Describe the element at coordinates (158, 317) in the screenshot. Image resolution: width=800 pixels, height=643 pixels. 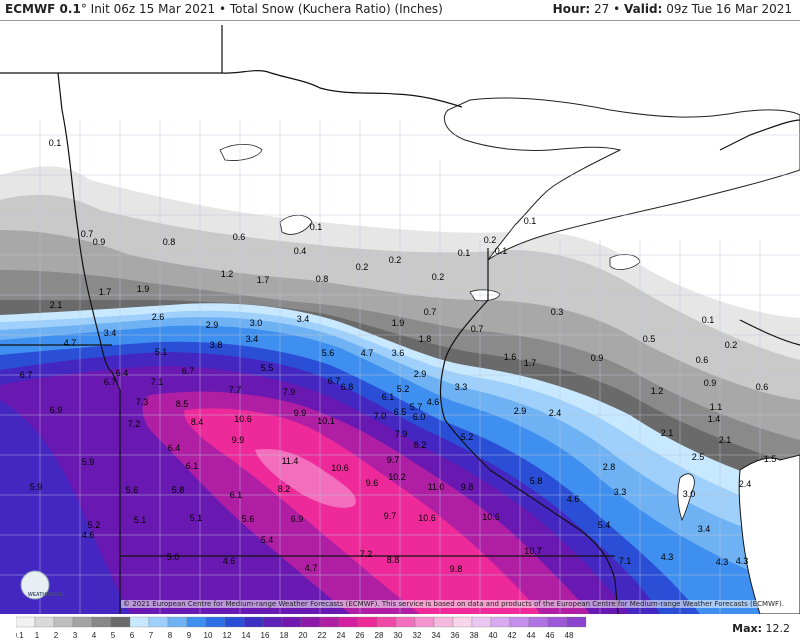
I see `snow-value-label: 2.6` at that location.